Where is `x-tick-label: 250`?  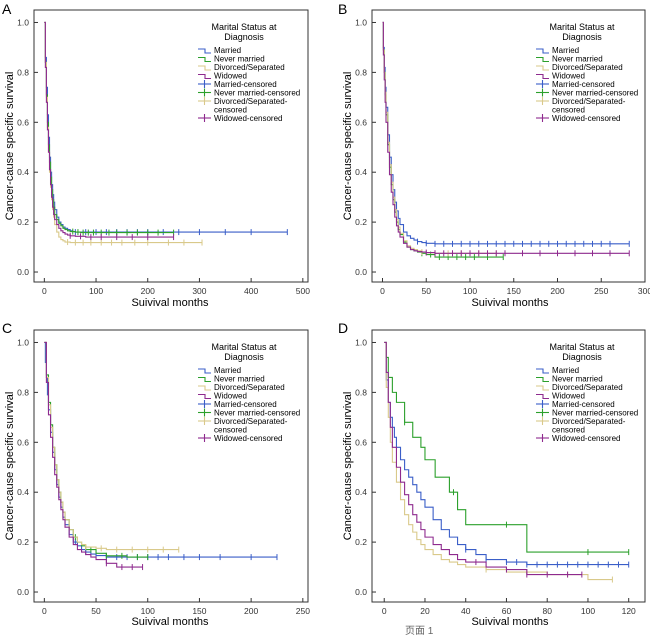
x-tick-label: 250 is located at coordinates (303, 611).